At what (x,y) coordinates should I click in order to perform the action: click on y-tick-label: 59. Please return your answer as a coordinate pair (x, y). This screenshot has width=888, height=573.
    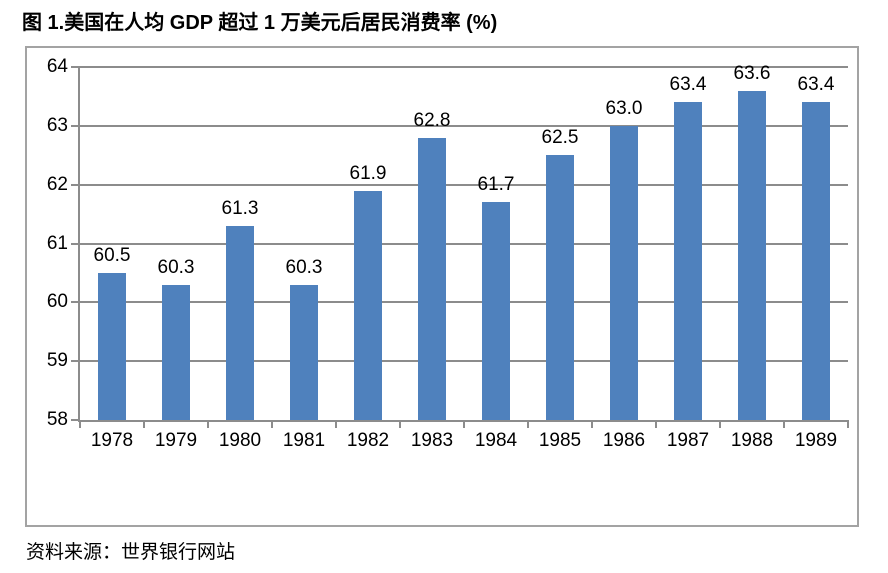
    Looking at the image, I should click on (57, 361).